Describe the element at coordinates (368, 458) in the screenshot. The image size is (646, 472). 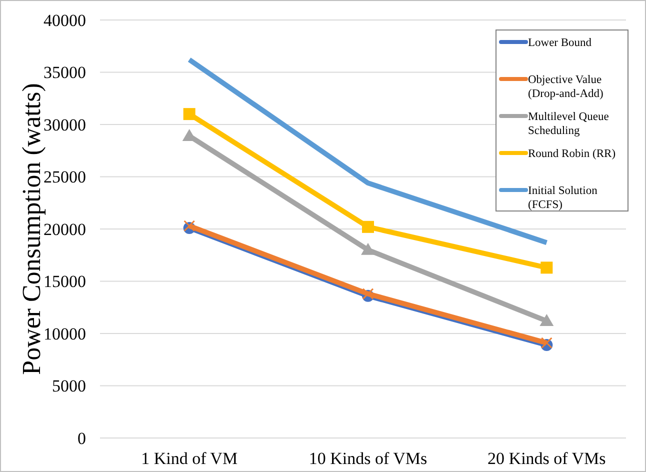
I see `x-tick-label: 10 Kinds of VMs` at that location.